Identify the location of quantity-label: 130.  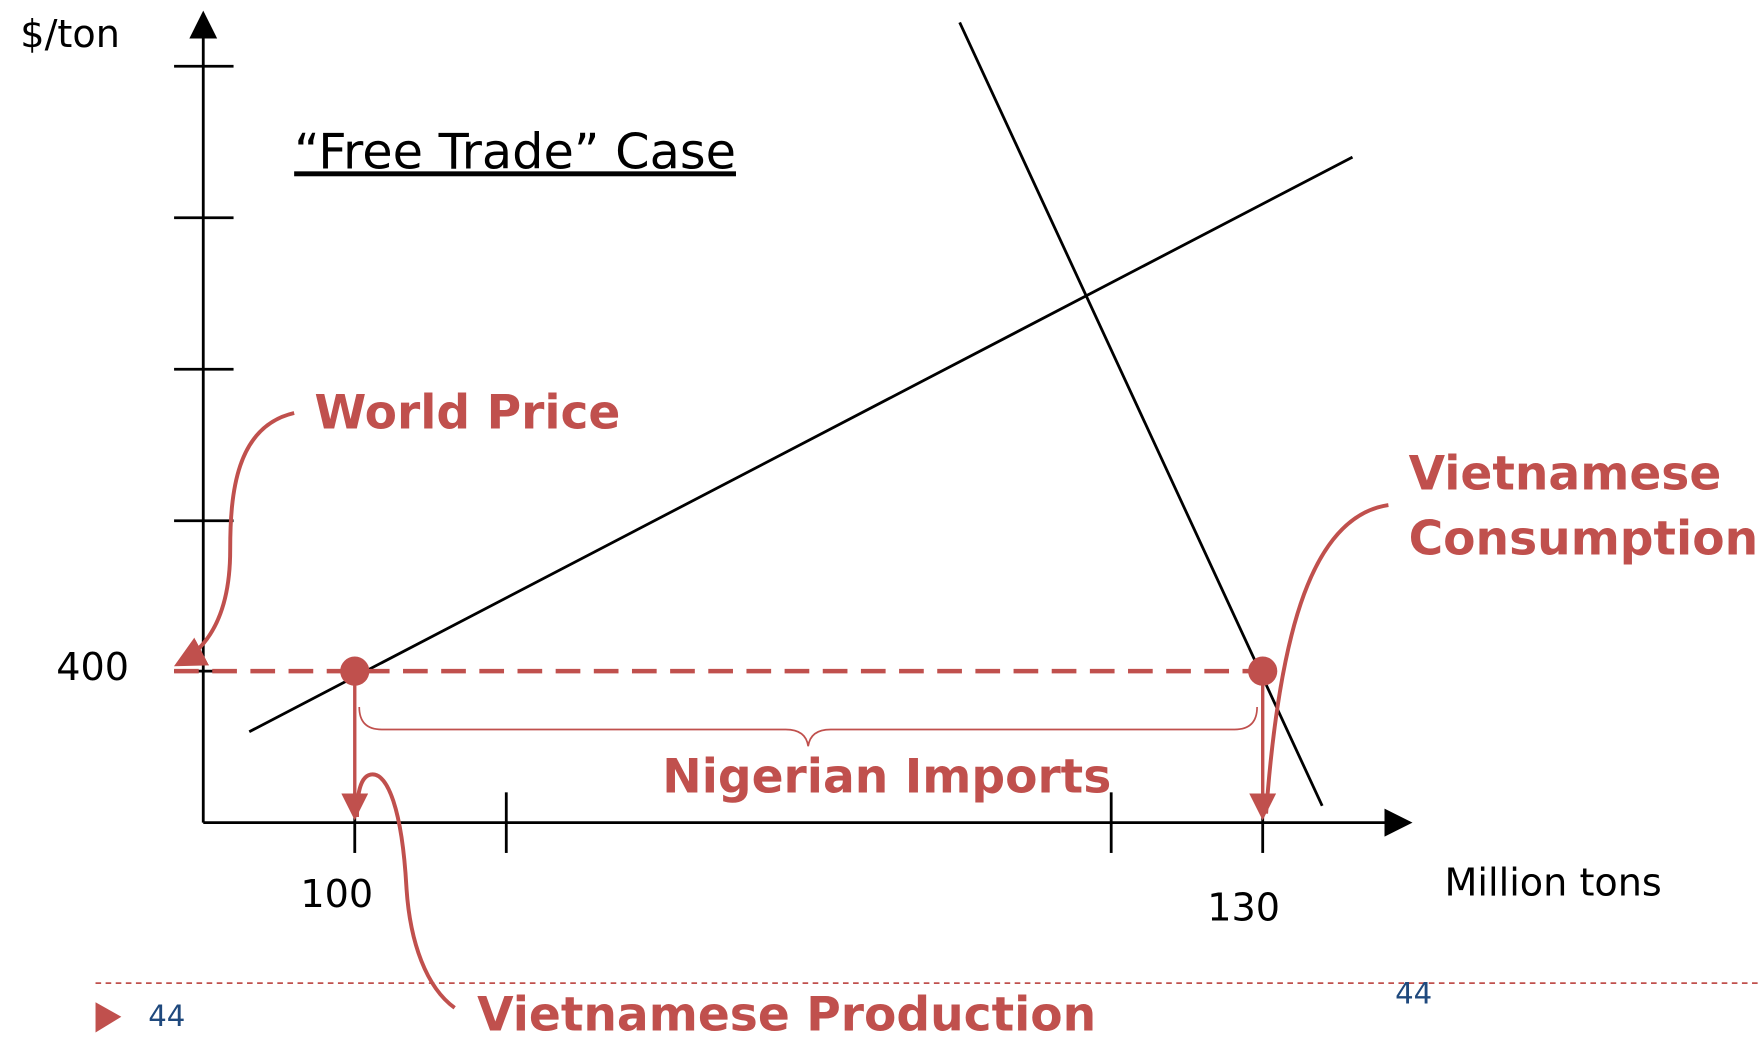
(1243, 907).